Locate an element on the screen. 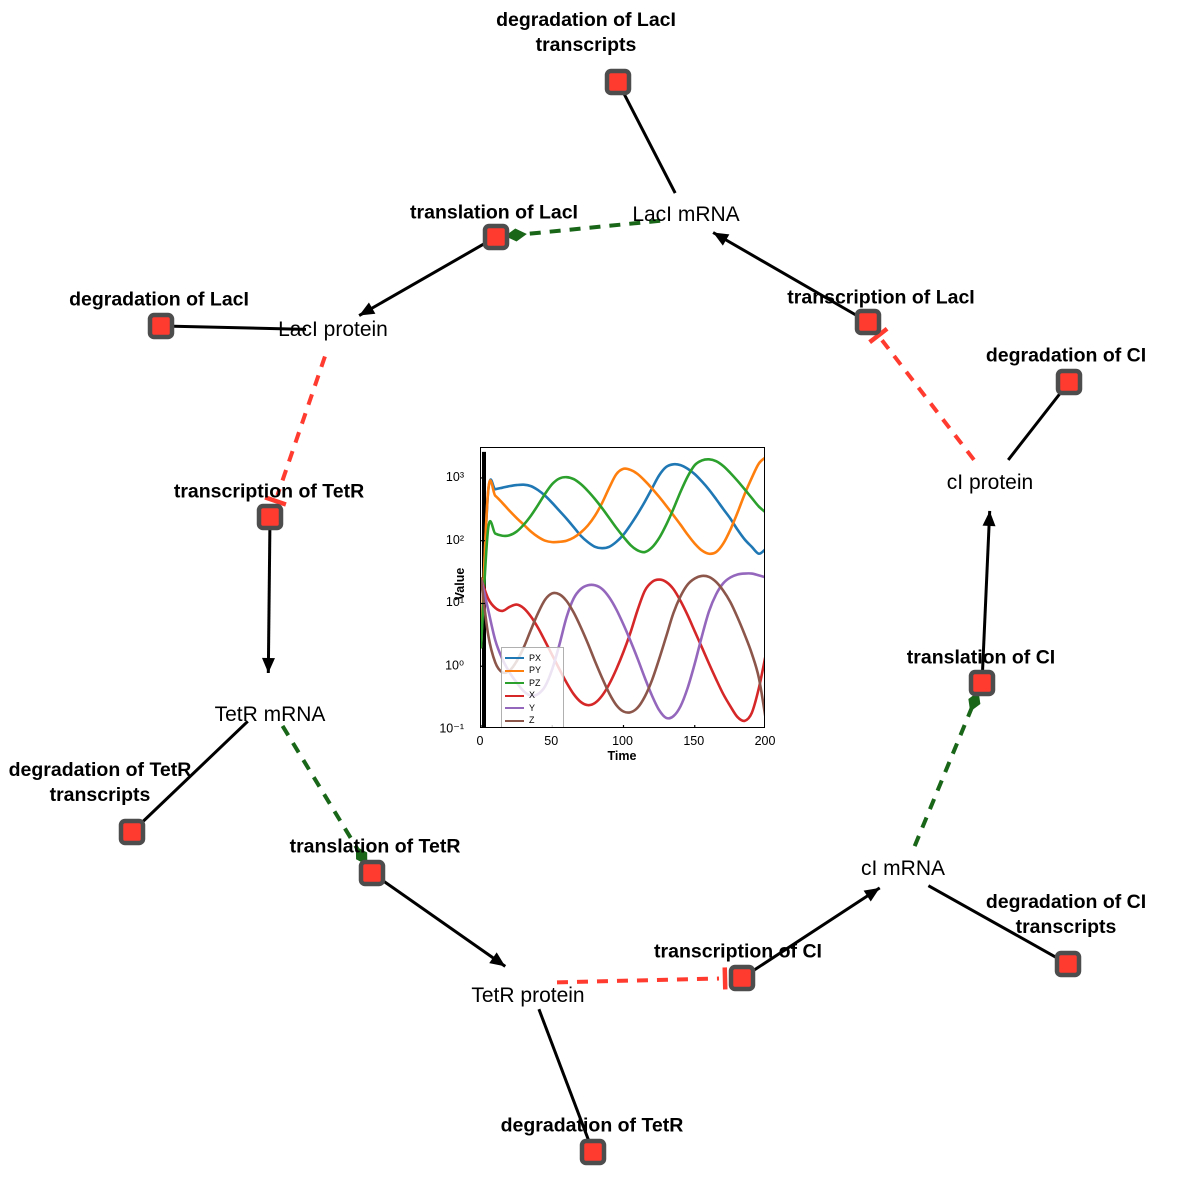 This screenshot has height=1200, width=1189. plot-x-tick-4: 200 is located at coordinates (765, 741).